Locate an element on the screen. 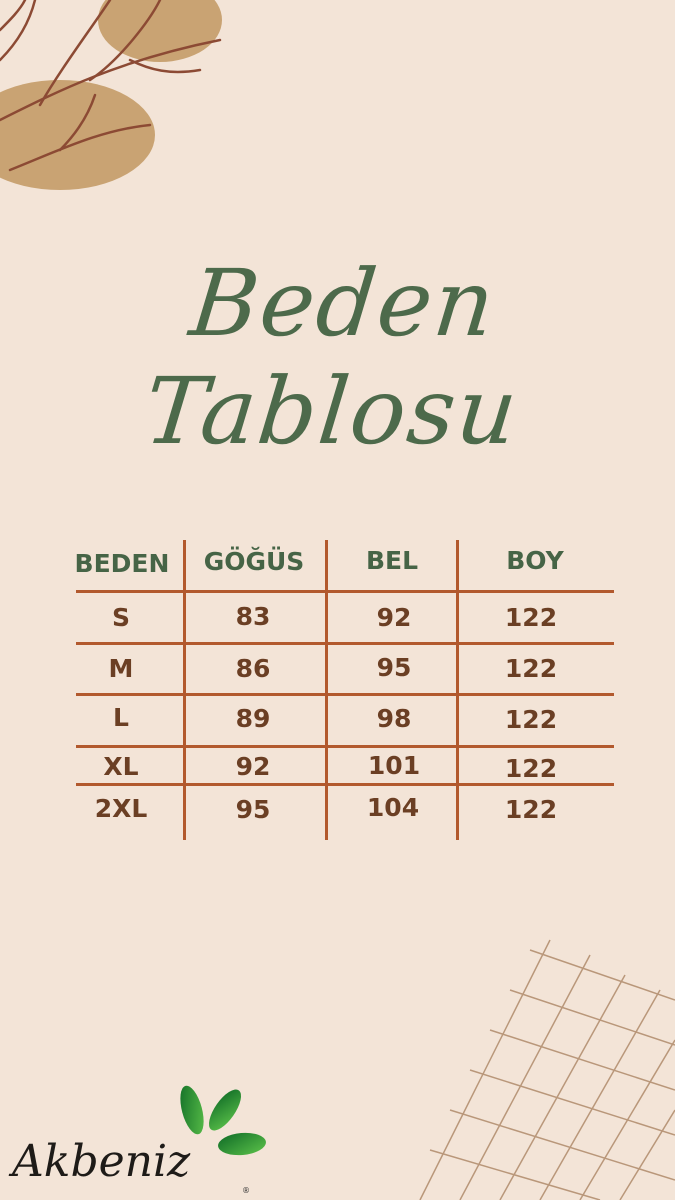  title-line-1: Beden is located at coordinates (343, 303).